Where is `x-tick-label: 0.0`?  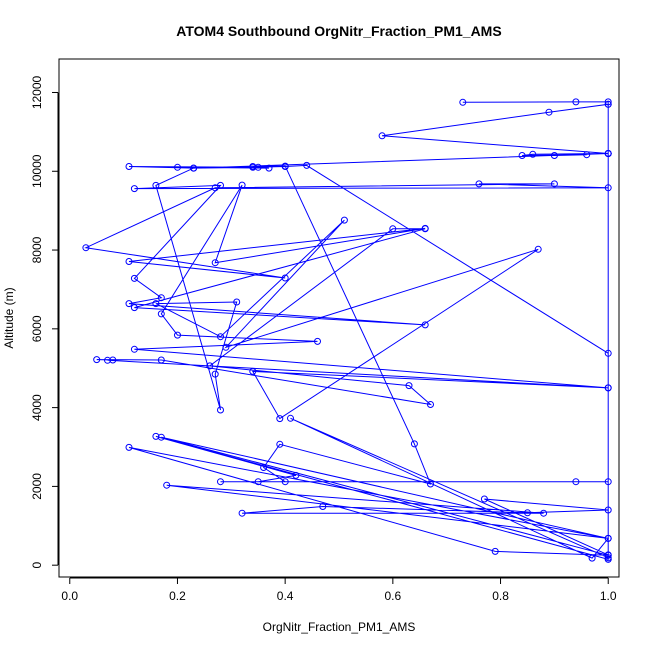
x-tick-label: 0.0 is located at coordinates (69, 596).